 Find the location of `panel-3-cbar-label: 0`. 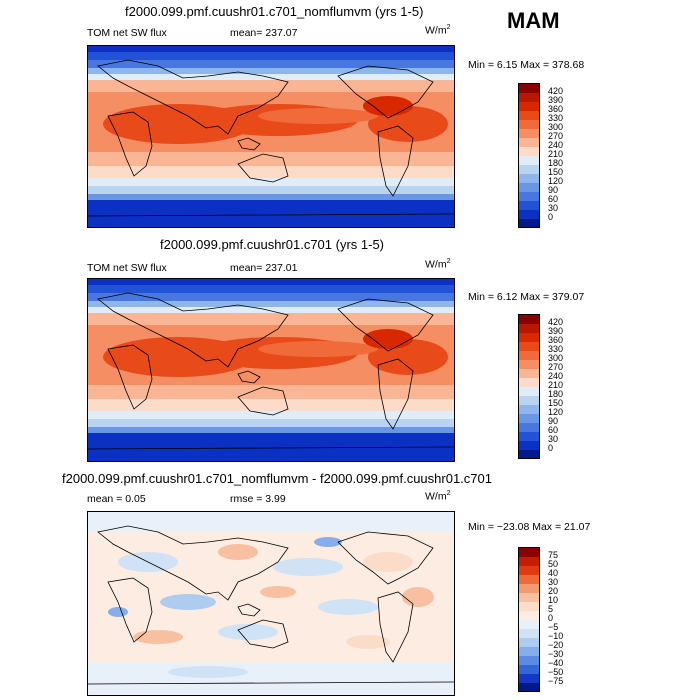

panel-3-cbar-label: 0 is located at coordinates (551, 618).